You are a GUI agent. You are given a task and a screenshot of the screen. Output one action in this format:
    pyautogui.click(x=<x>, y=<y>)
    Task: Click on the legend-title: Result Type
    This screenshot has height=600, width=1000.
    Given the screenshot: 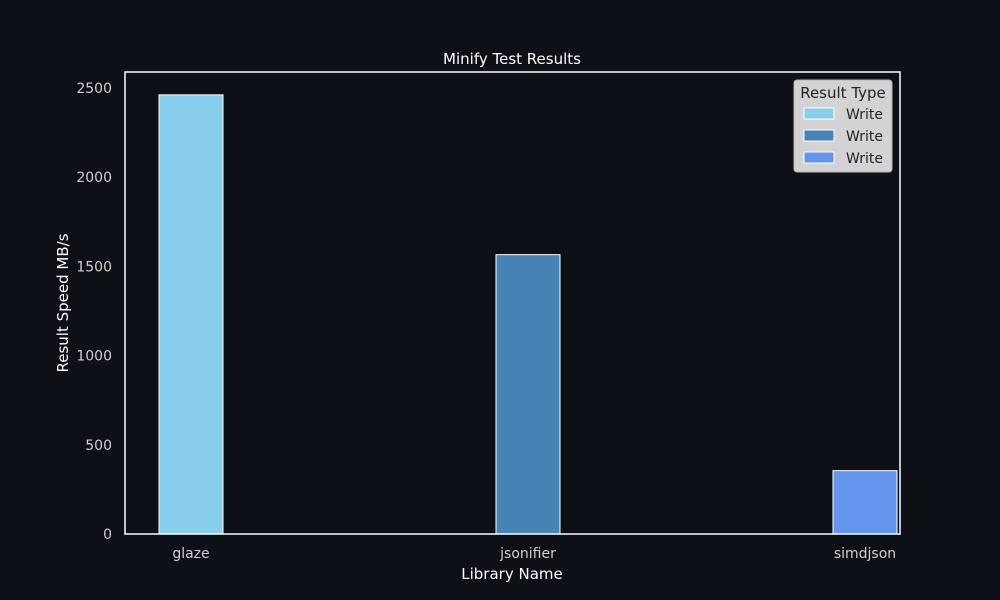 What is the action you would take?
    pyautogui.click(x=843, y=93)
    